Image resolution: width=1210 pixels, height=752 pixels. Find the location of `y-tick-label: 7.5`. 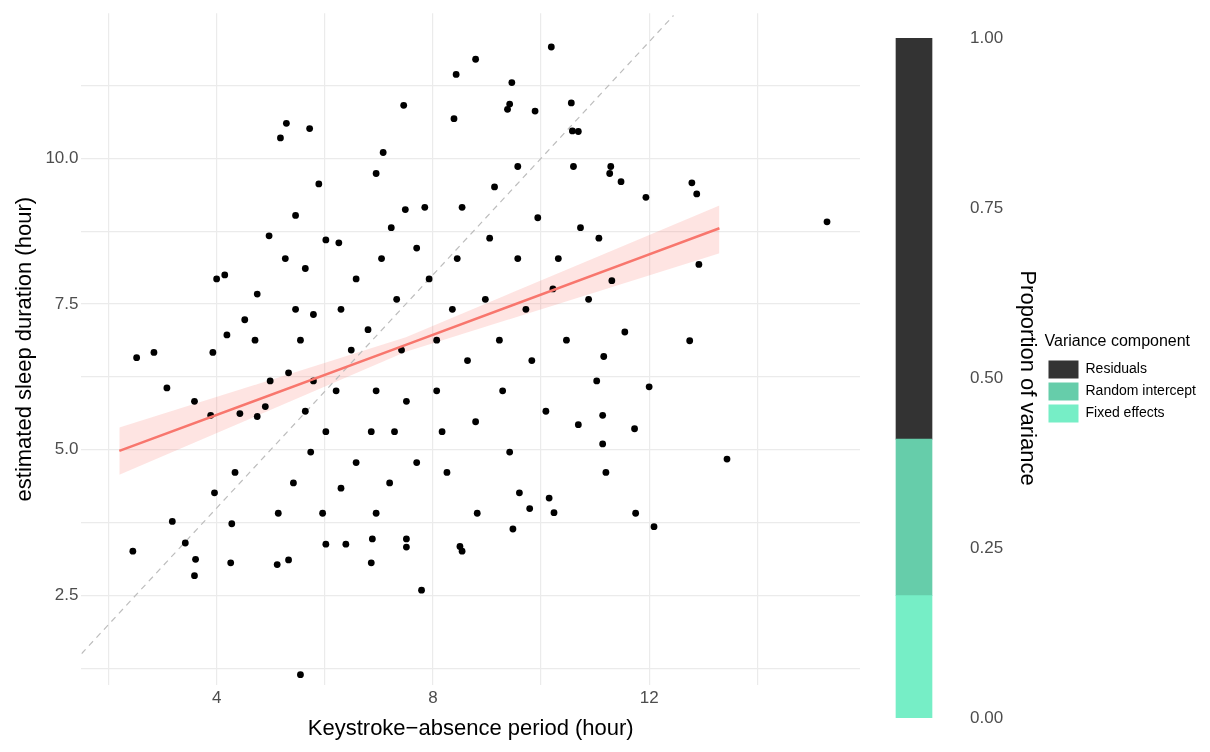

y-tick-label: 7.5 is located at coordinates (66, 303).